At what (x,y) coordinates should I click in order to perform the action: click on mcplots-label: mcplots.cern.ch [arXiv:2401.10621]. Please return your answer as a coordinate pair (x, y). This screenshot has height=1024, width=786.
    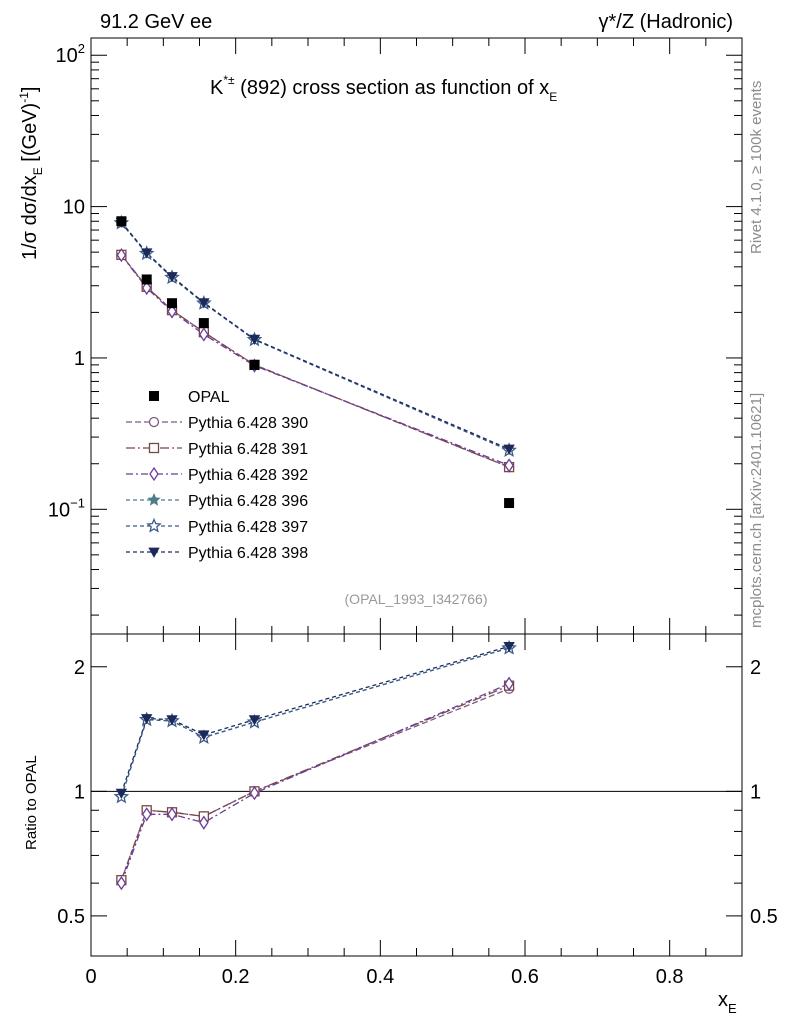
    Looking at the image, I should click on (756, 510).